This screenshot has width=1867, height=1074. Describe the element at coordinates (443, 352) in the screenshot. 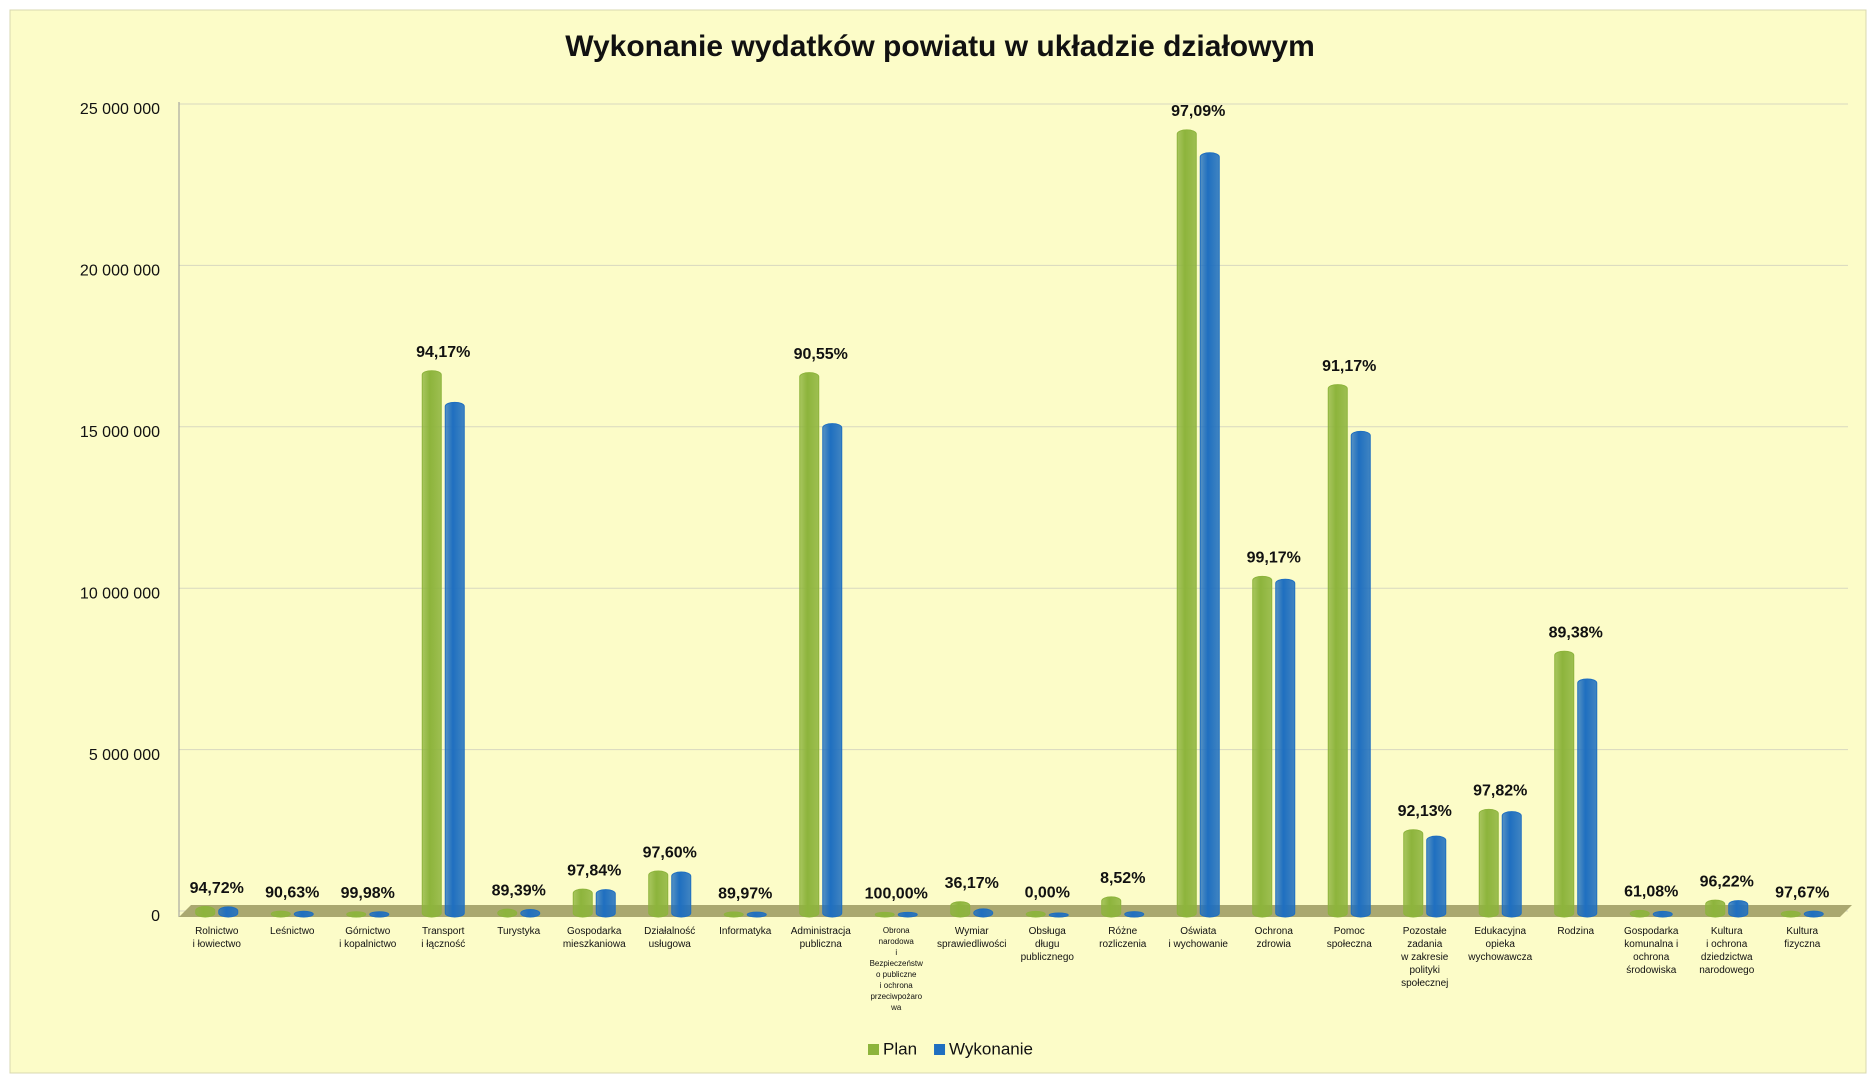

I see `percent-label: 94,17%` at that location.